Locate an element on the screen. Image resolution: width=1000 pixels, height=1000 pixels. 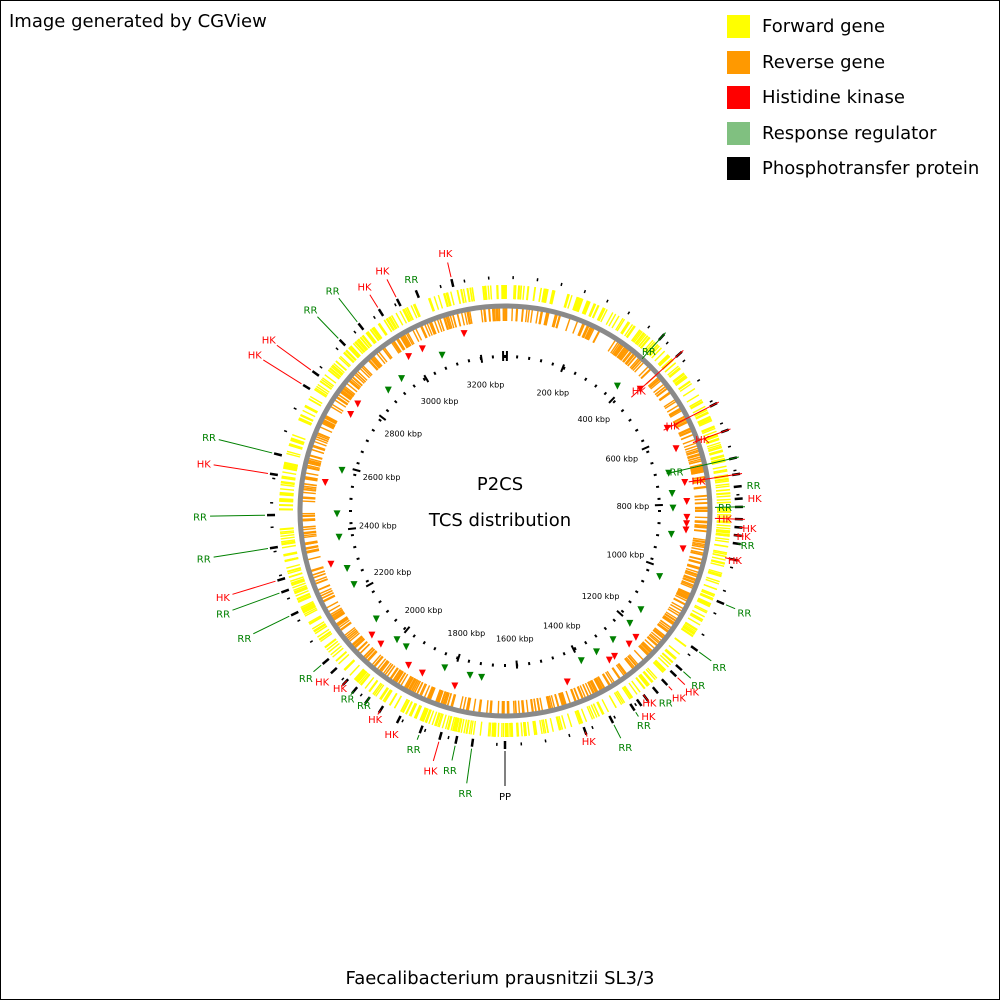
scale-tick-label: 2200 kbp is located at coordinates (393, 572).